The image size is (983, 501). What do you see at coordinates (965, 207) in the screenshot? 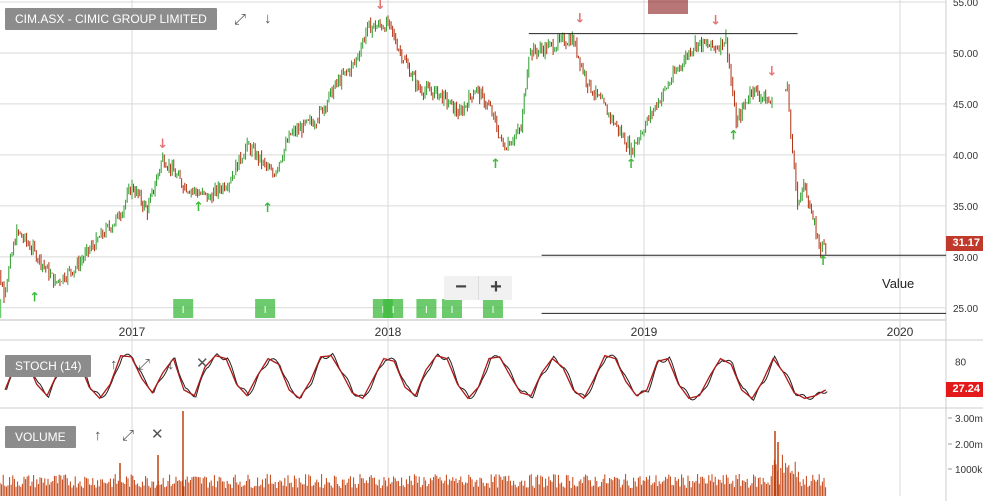
I see `price-tick-label: 35.00` at bounding box center [965, 207].